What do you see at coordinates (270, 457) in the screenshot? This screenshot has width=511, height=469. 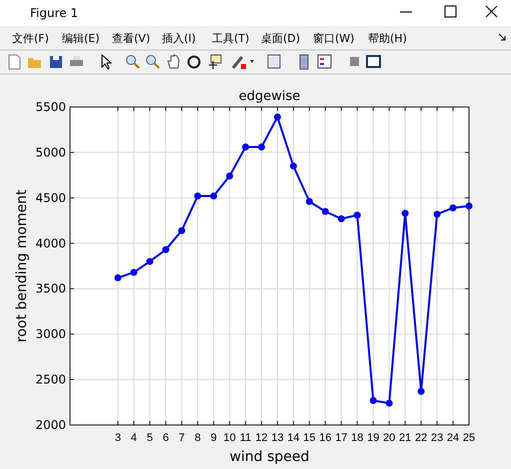 I see `x-axis-title: wind speed` at bounding box center [270, 457].